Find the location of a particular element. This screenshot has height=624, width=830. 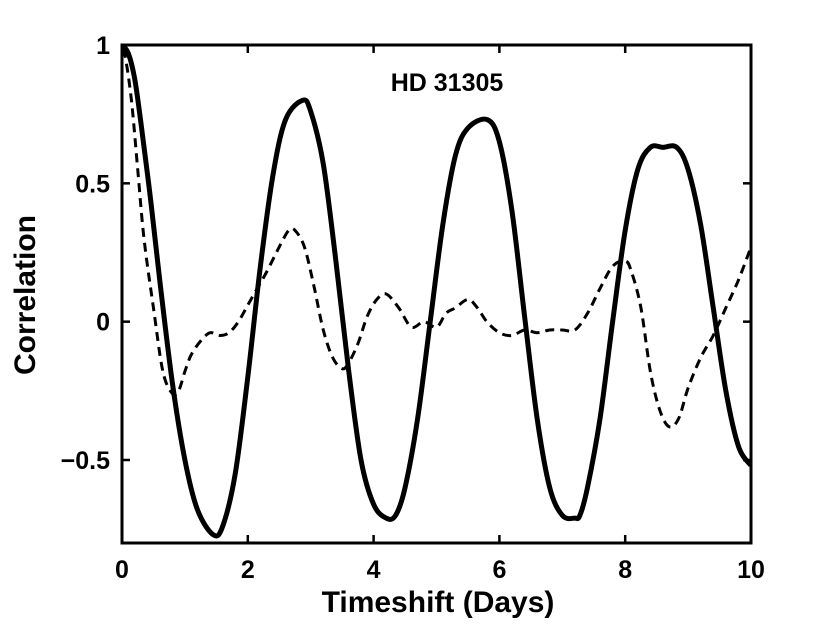

y-tick-label: 0 is located at coordinates (103, 323).